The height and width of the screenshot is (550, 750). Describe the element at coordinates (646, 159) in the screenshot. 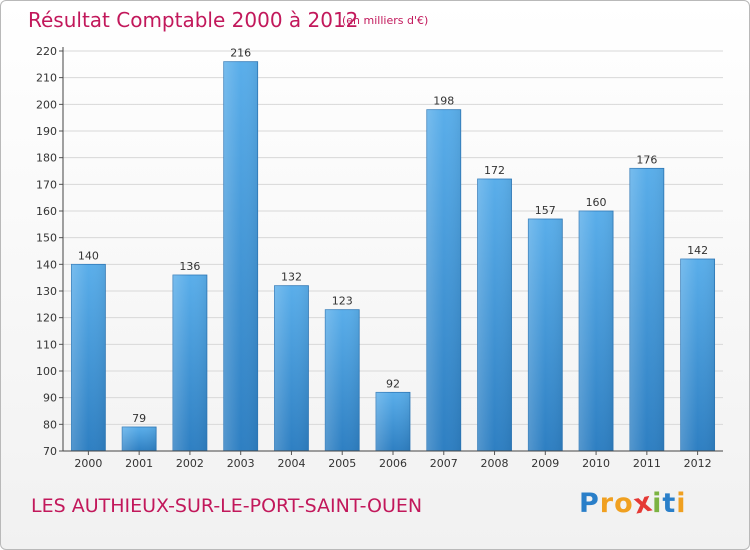

I see `bar-value-label: 176` at that location.